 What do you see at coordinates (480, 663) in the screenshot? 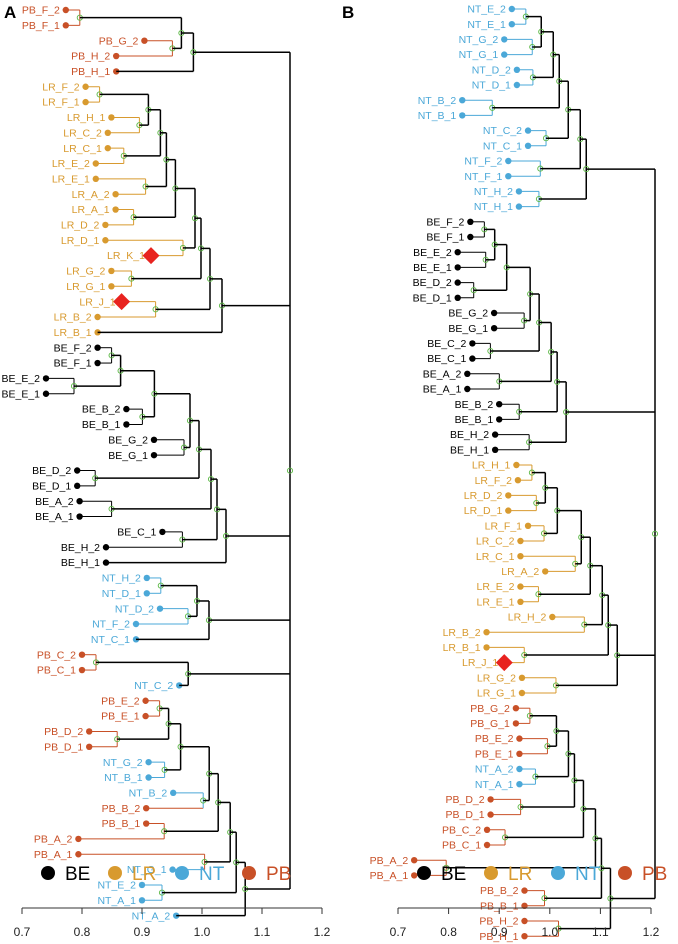
I see `tip-label-lr-j-1: LR_J_1` at bounding box center [480, 663].